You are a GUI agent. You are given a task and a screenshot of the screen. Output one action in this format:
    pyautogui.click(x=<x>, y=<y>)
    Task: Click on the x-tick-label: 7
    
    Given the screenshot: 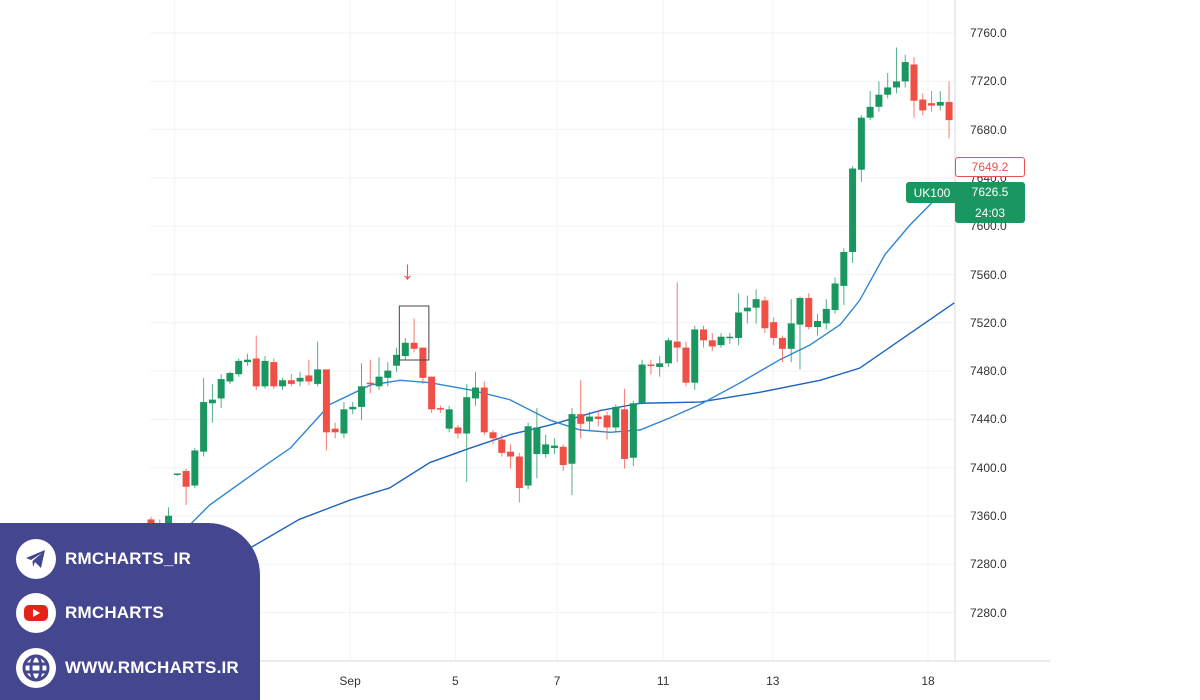 What is the action you would take?
    pyautogui.click(x=557, y=681)
    